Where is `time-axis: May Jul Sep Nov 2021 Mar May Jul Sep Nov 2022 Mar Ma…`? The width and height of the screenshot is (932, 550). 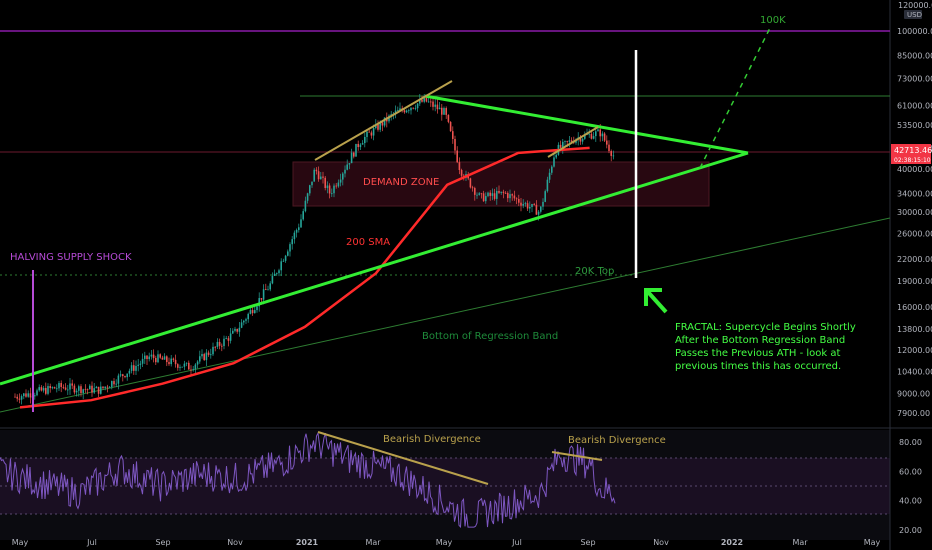 time-axis: May Jul Sep Nov 2021 Mar May Jul Sep Nov 2022 Mar Ma… is located at coordinates (446, 542).